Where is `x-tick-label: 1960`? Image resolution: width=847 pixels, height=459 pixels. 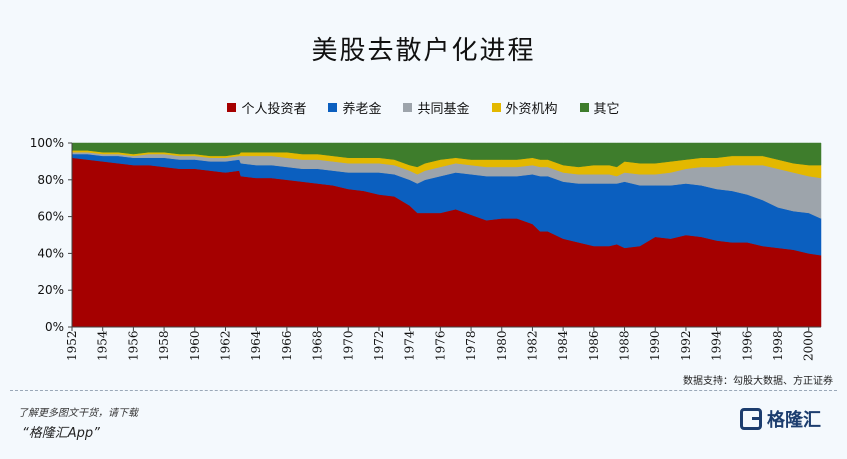 x-tick-label: 1960 is located at coordinates (195, 345).